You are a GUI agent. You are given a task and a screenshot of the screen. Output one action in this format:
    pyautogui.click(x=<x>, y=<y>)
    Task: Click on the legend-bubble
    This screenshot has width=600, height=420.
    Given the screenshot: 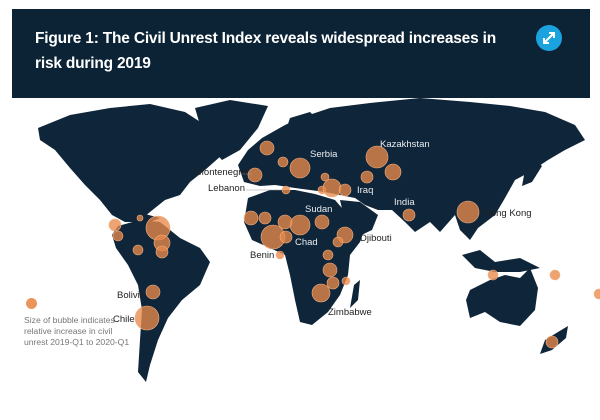 What is the action you would take?
    pyautogui.click(x=31, y=303)
    